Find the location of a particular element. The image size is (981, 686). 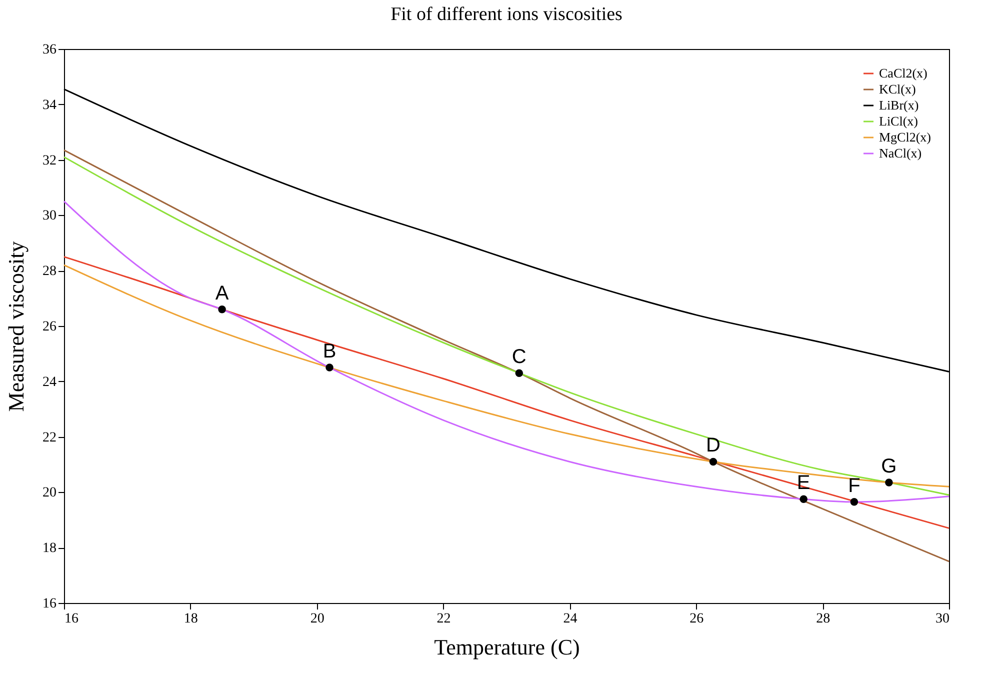

legend-label: NaCl(x) is located at coordinates (900, 153).